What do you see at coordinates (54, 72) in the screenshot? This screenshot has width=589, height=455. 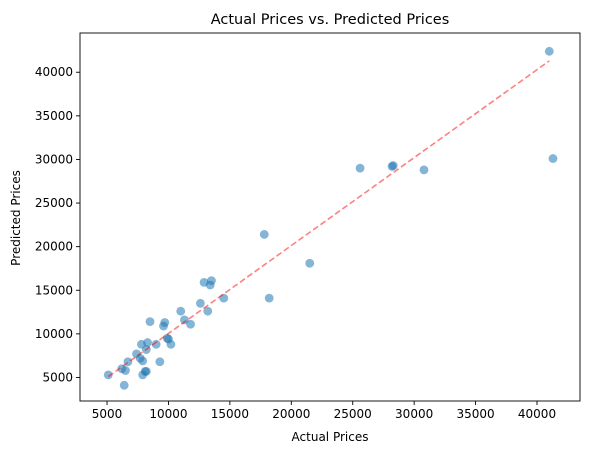 I see `y-tick-label: 40000` at bounding box center [54, 72].